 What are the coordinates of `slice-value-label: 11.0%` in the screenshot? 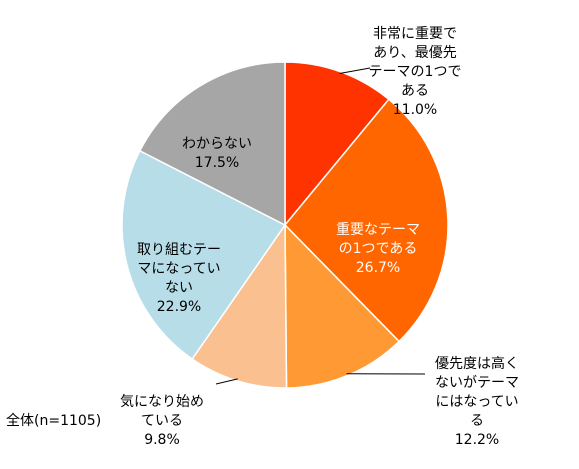 It's located at (415, 110).